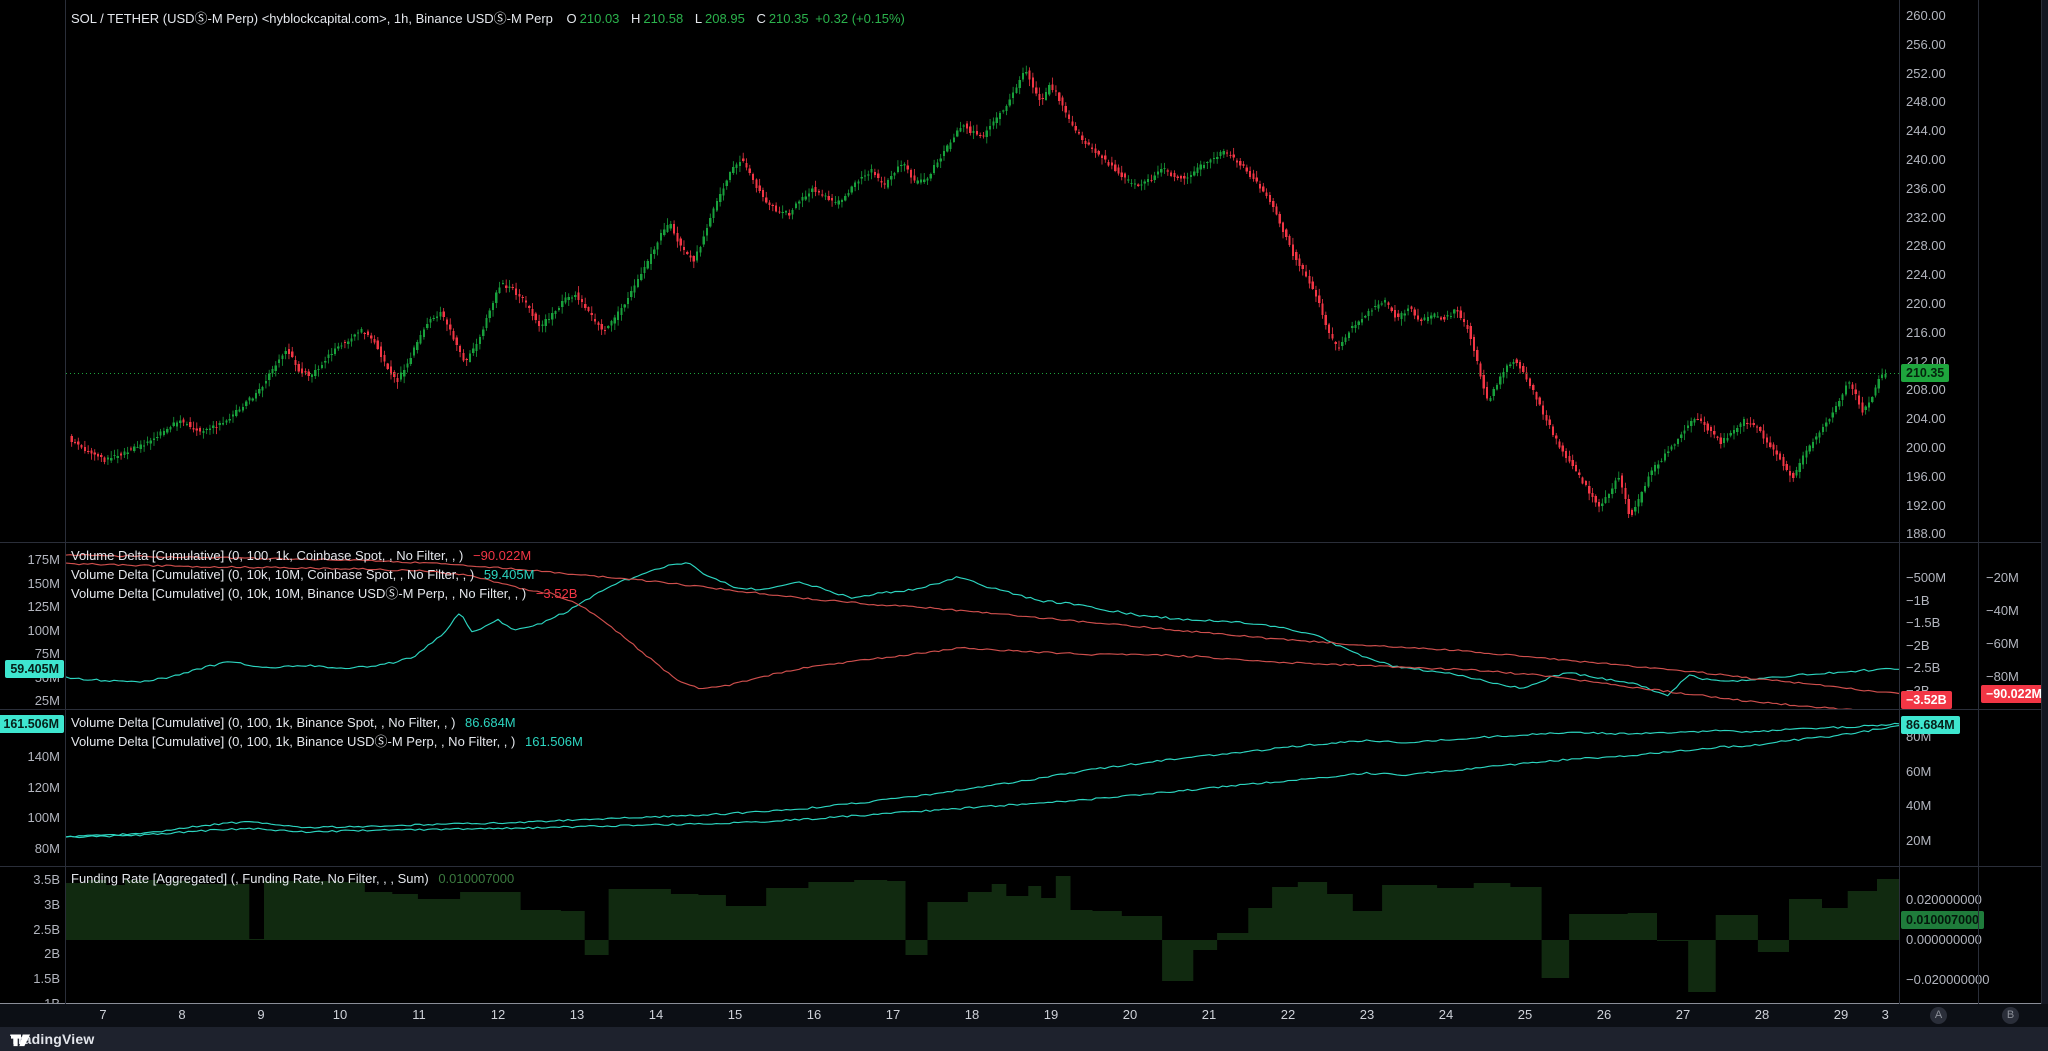 The height and width of the screenshot is (1051, 2048). I want to click on time-axis-label: 16, so click(814, 1014).